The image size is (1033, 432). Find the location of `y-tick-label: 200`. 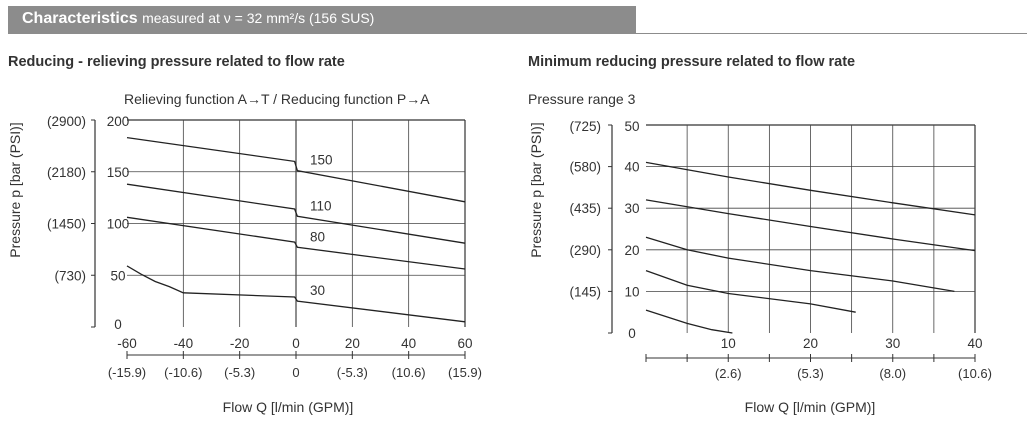

y-tick-label: 200 is located at coordinates (118, 121).